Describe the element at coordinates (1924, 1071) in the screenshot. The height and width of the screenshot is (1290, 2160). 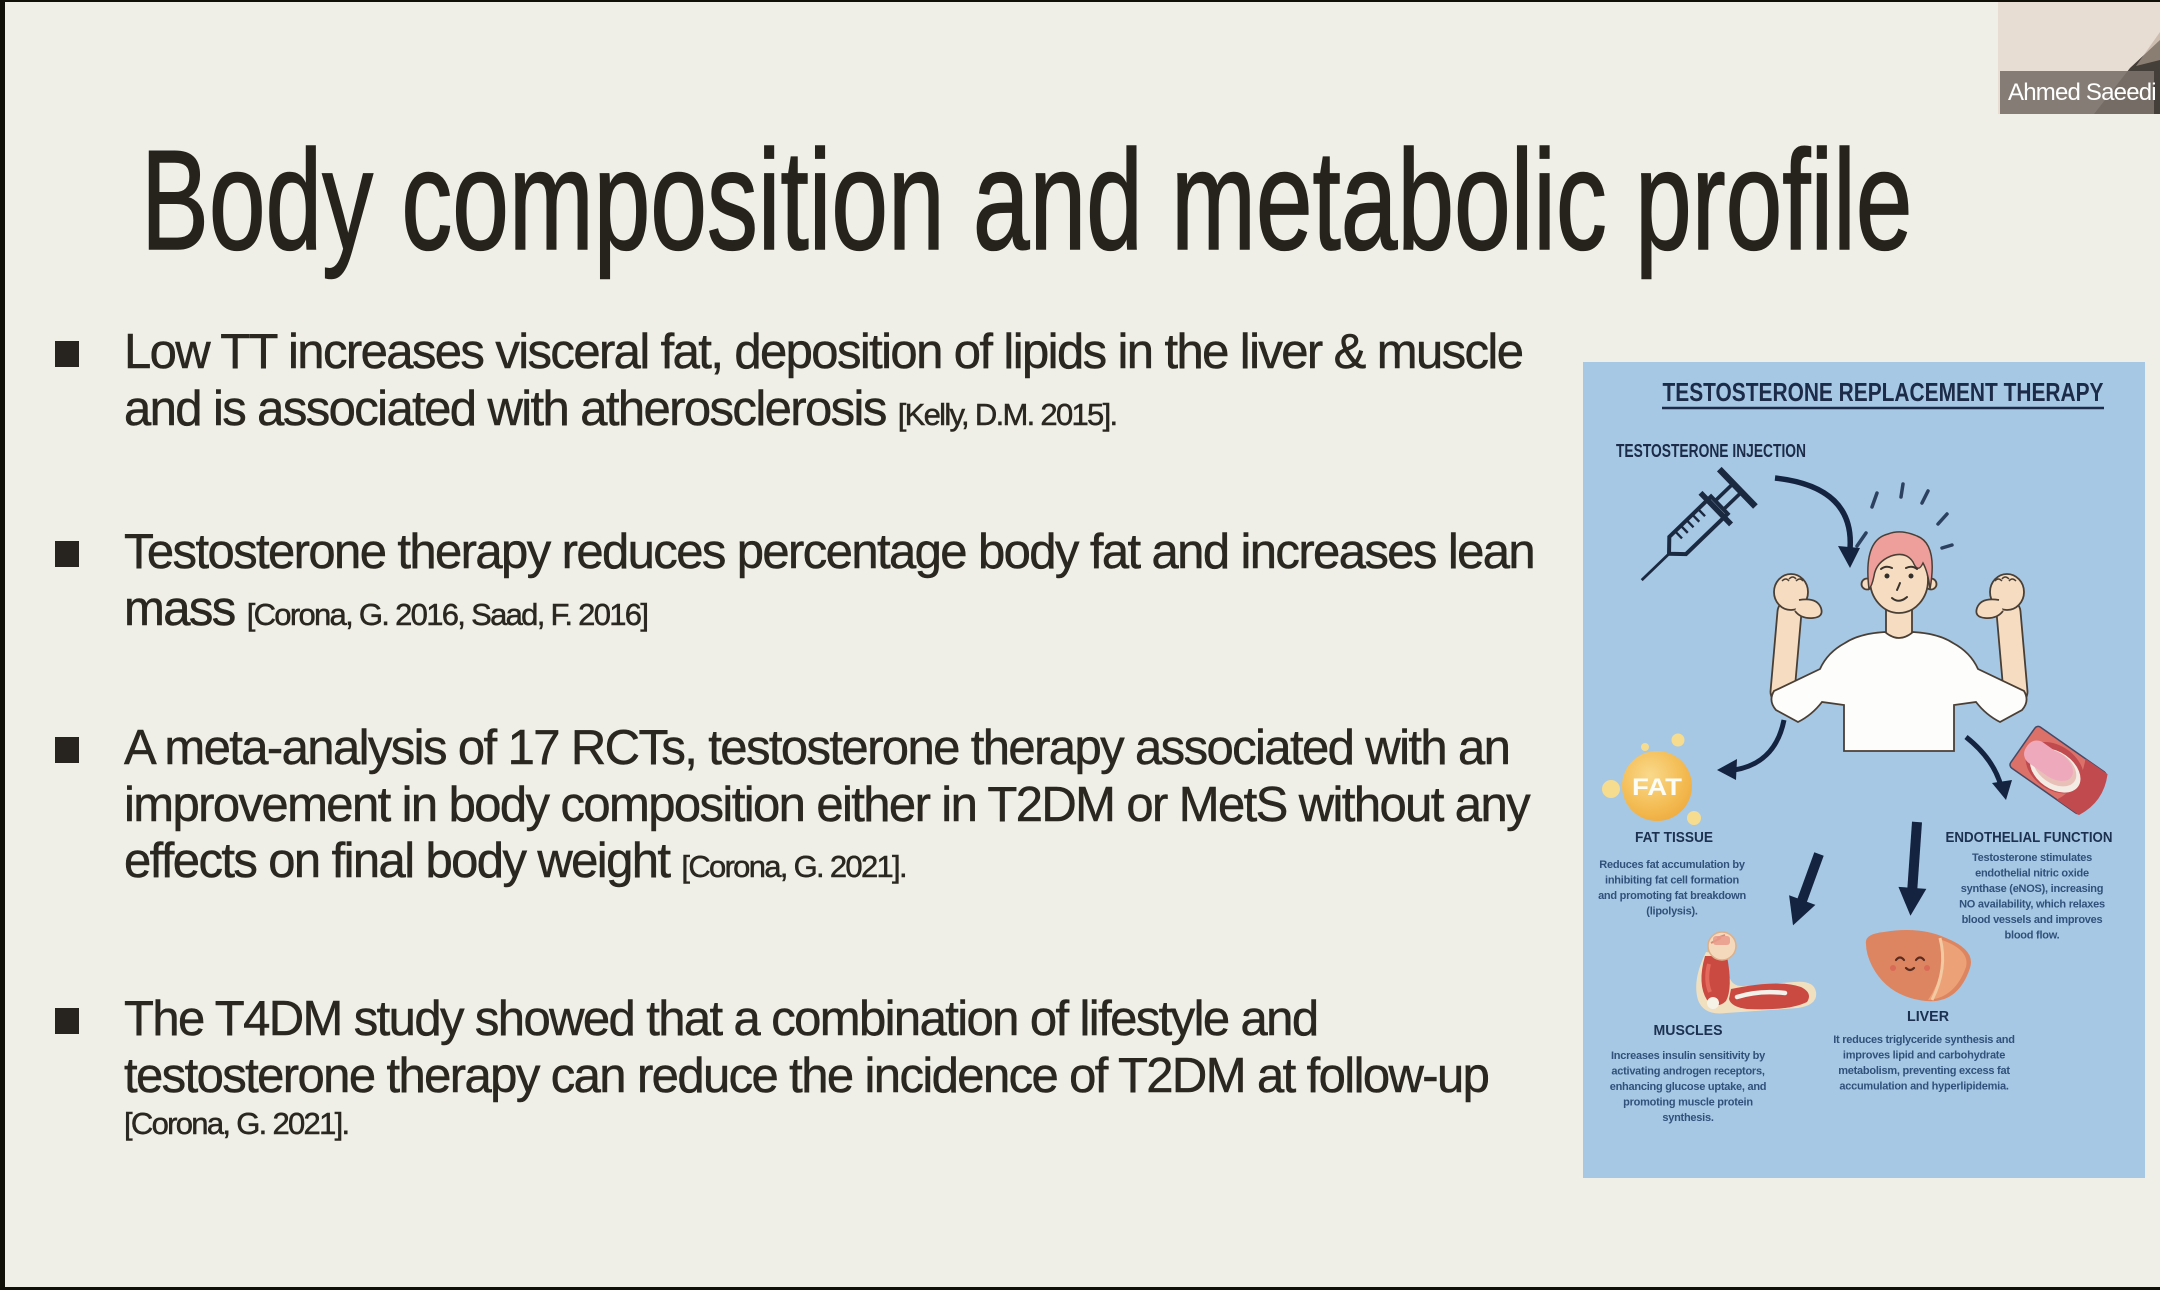
I see `svg-text:metabolism, preventing excess: metabolism, preventing excess fat` at that location.